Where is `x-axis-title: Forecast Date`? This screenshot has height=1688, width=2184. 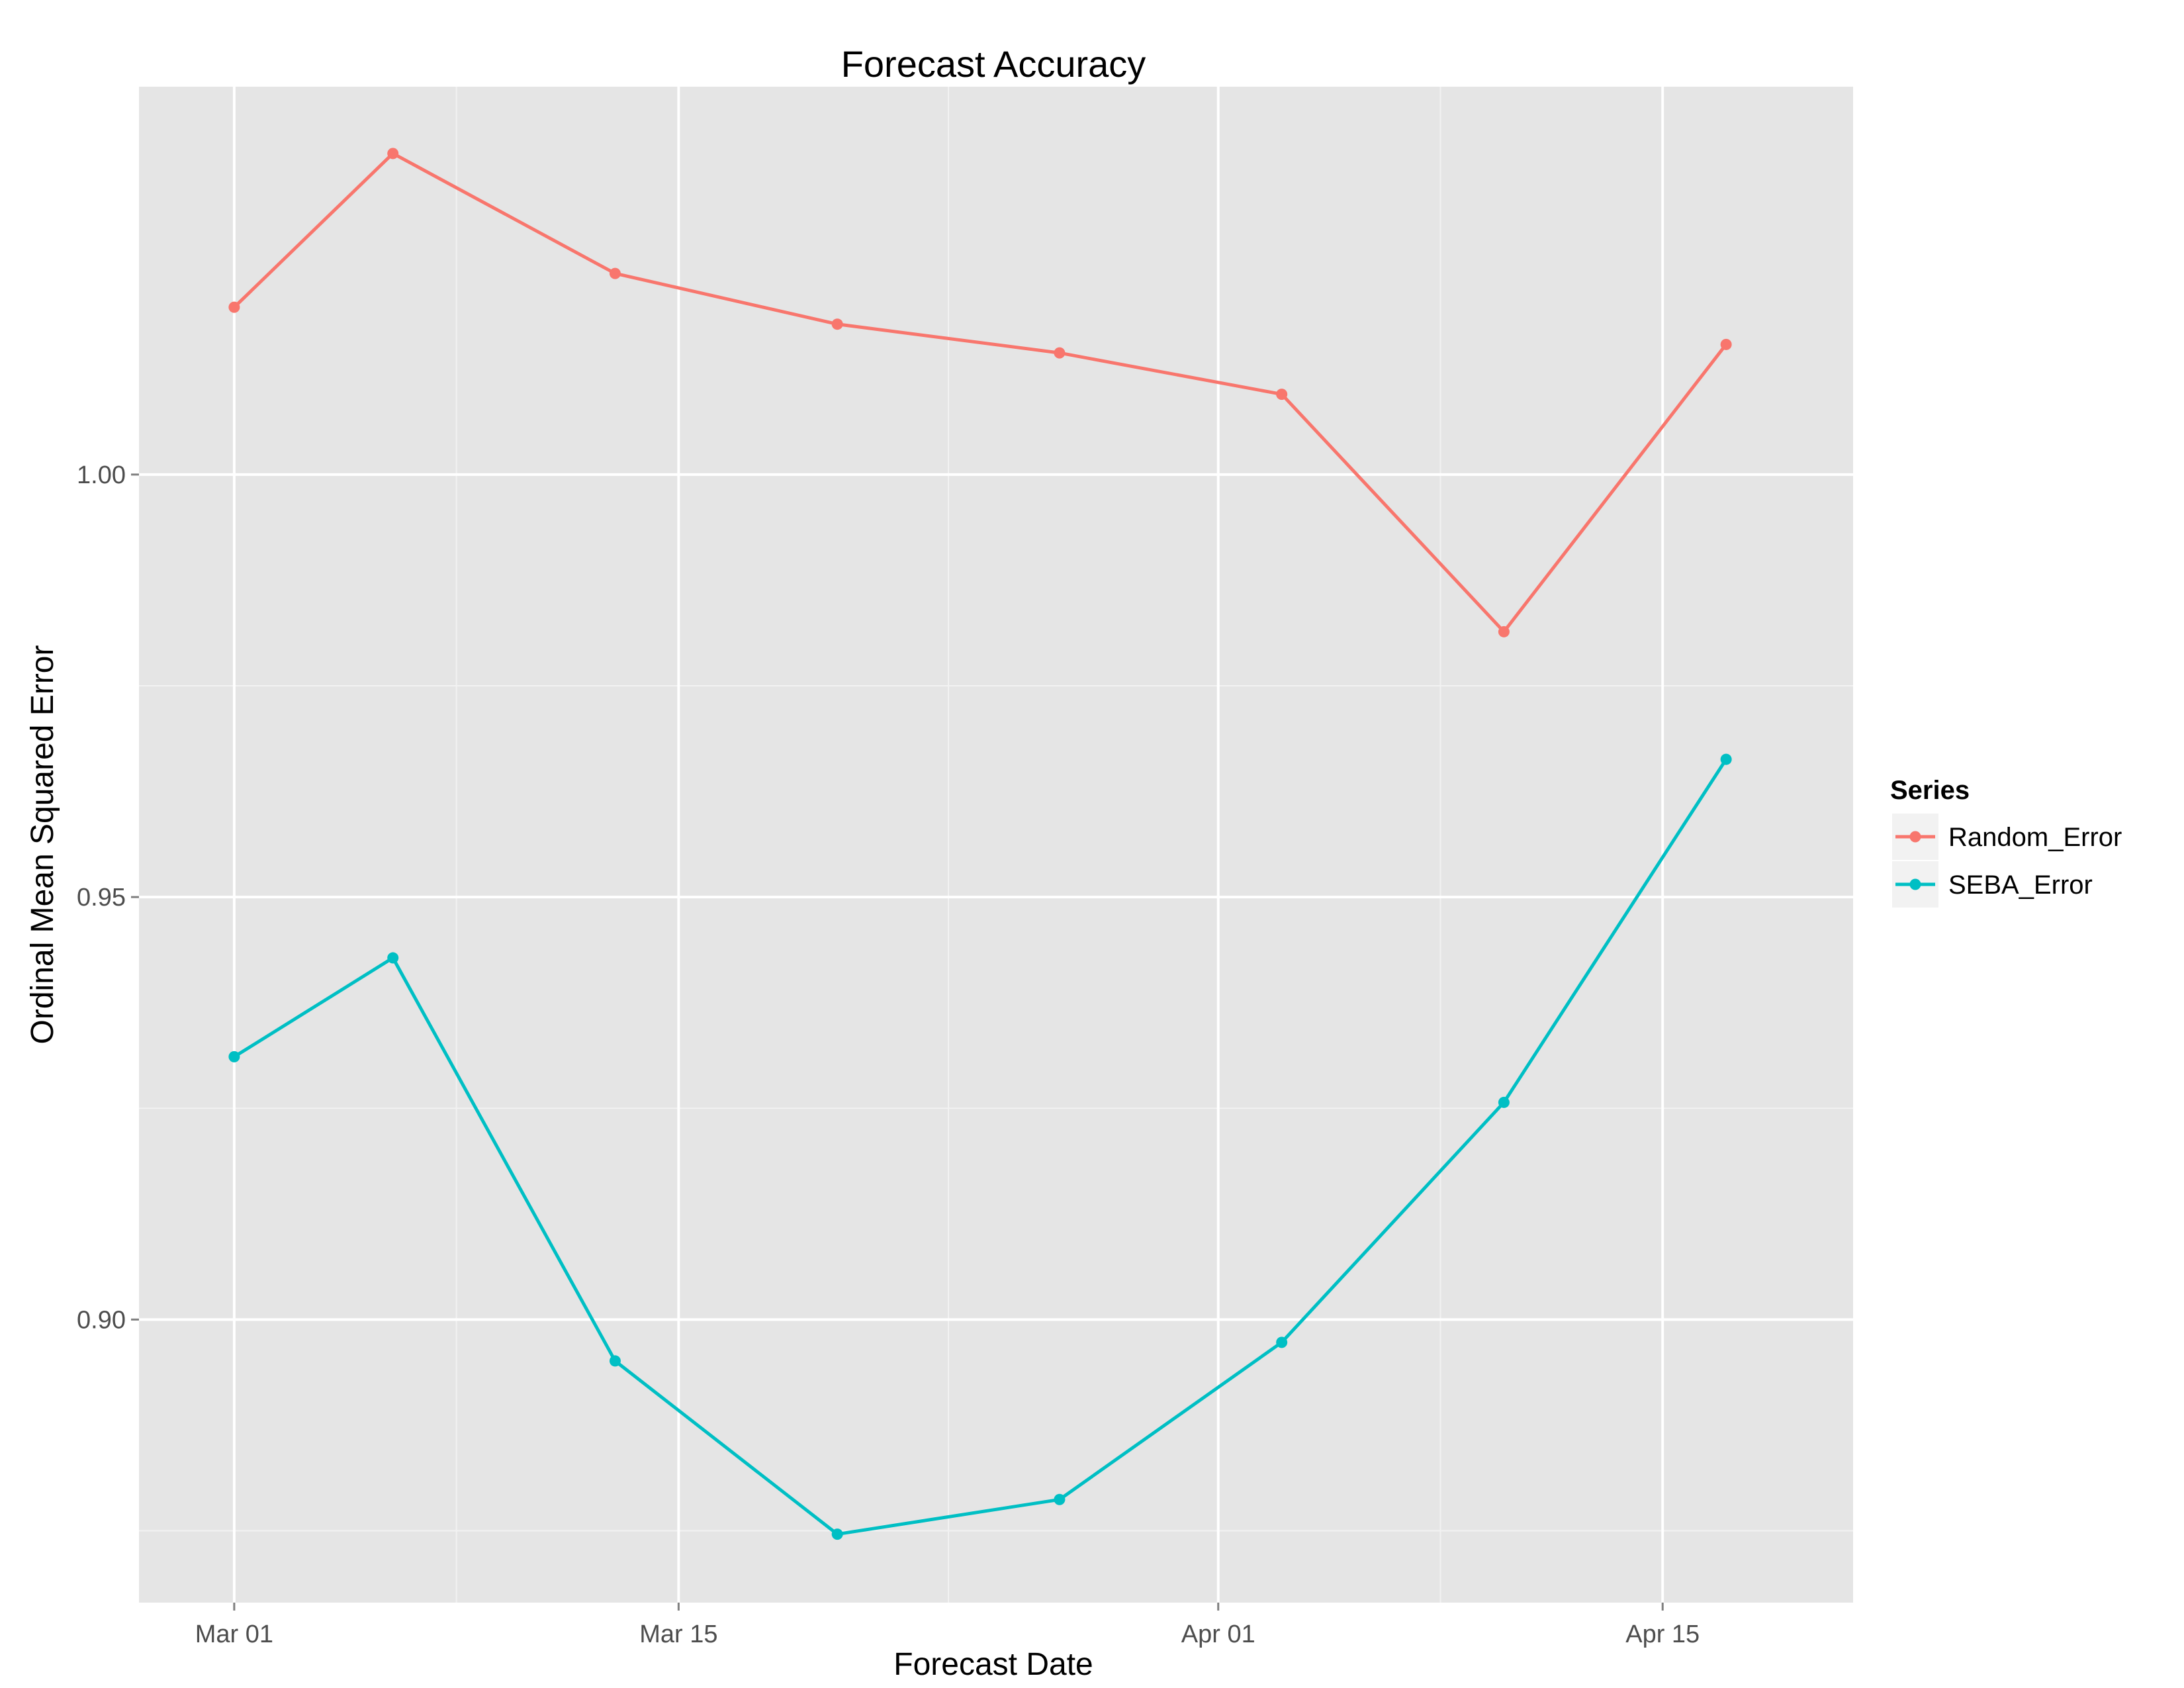
x-axis-title: Forecast Date is located at coordinates (993, 1664).